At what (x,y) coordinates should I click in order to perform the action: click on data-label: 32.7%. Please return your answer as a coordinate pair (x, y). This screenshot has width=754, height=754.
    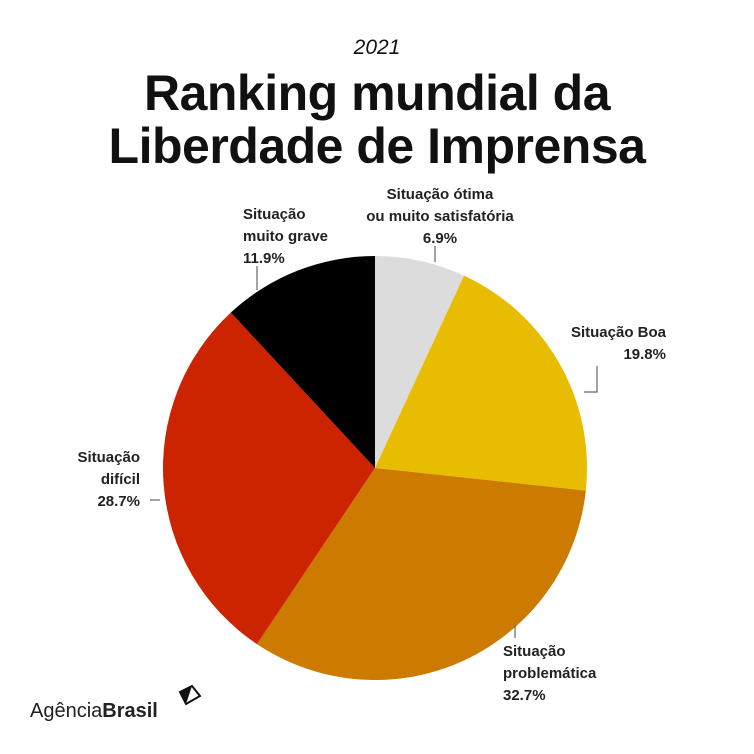
    Looking at the image, I should click on (524, 695).